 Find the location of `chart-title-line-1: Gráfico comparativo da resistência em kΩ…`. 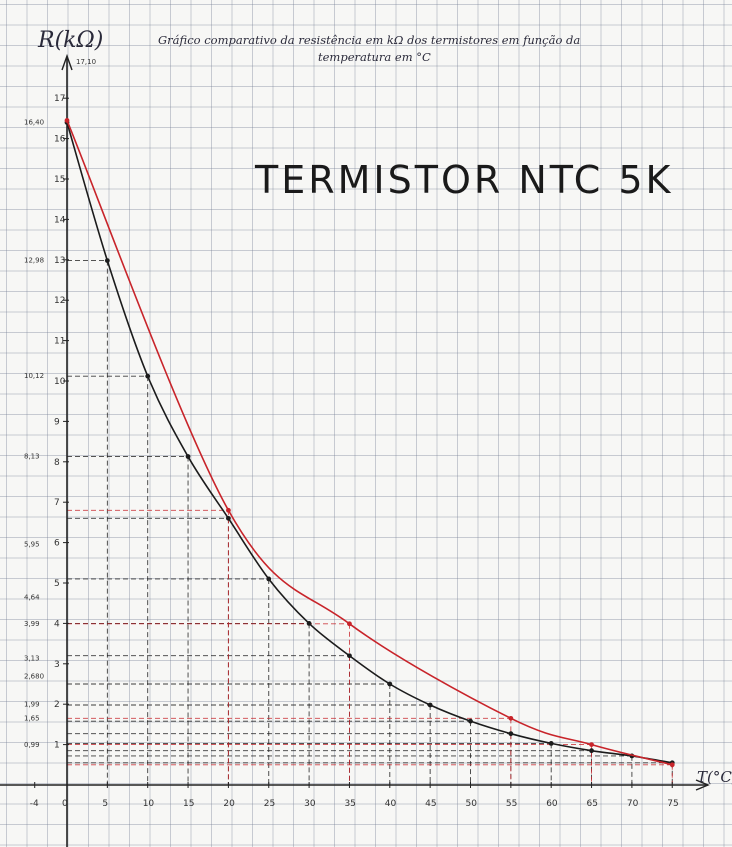

chart-title-line-1: Gráfico comparativo da resistência em kΩ… is located at coordinates (369, 40).